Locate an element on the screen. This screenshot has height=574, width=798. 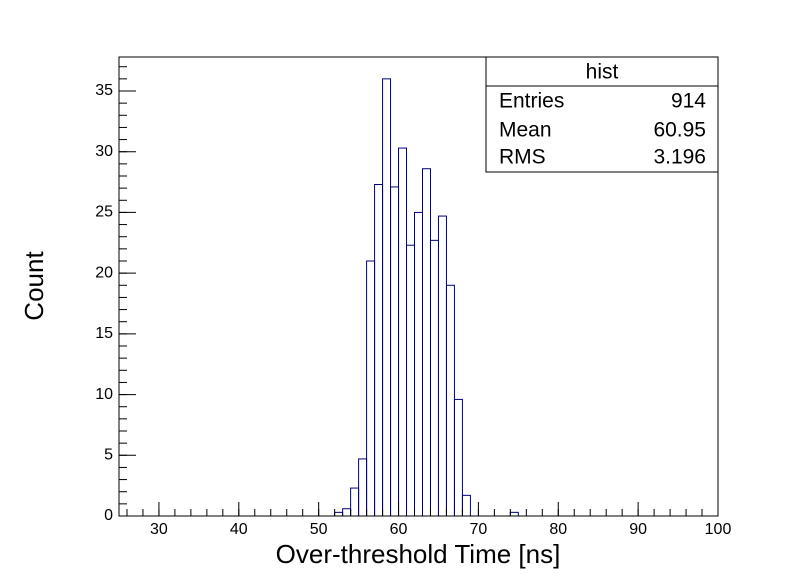
y-tick-label: 20 is located at coordinates (104, 272).